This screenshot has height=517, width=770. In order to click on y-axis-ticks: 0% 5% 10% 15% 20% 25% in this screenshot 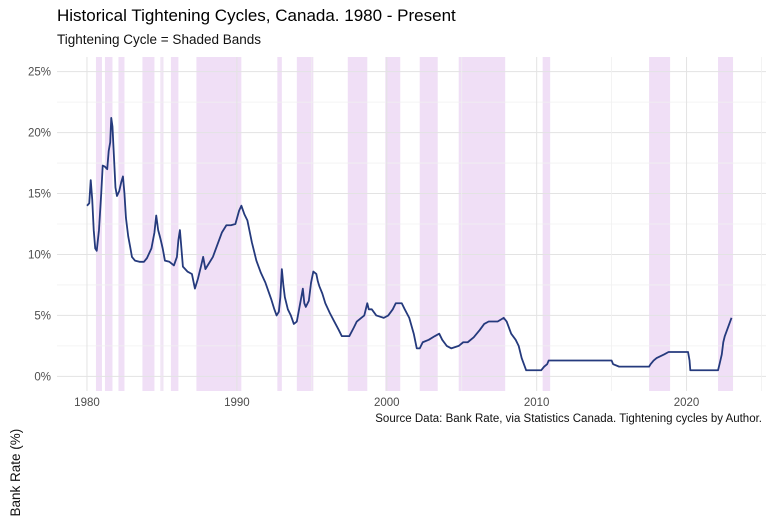, I will do `click(39, 225)`.